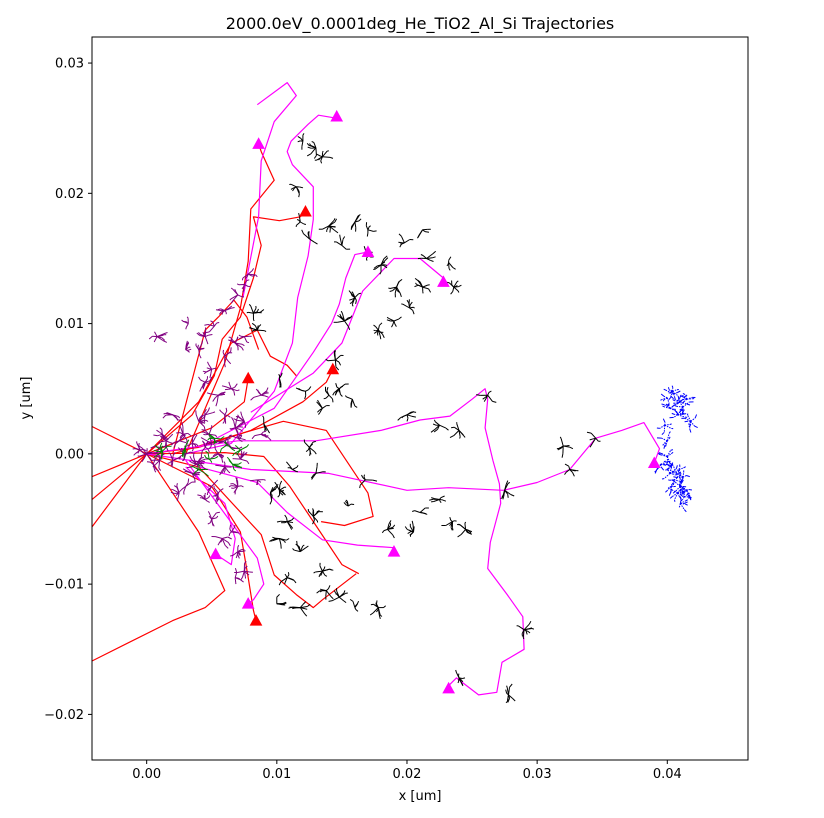  I want to click on y-tick-label: 0.02, so click(69, 194).